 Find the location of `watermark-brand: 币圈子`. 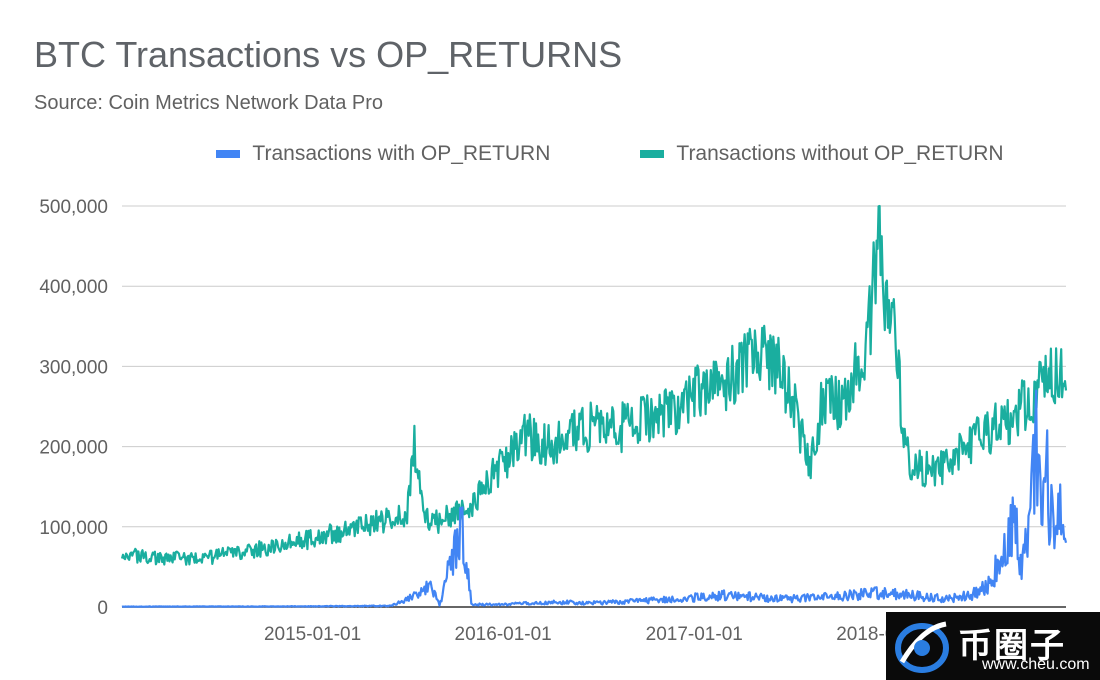

watermark-brand: 币圈子 is located at coordinates (1012, 646).